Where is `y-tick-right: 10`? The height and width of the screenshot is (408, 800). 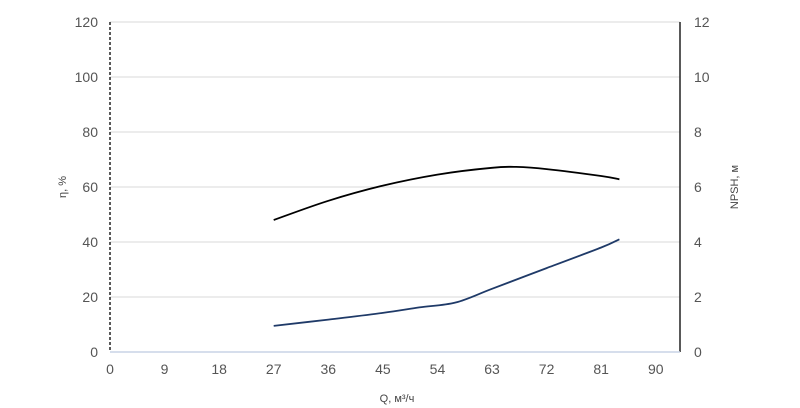 y-tick-right: 10 is located at coordinates (702, 77).